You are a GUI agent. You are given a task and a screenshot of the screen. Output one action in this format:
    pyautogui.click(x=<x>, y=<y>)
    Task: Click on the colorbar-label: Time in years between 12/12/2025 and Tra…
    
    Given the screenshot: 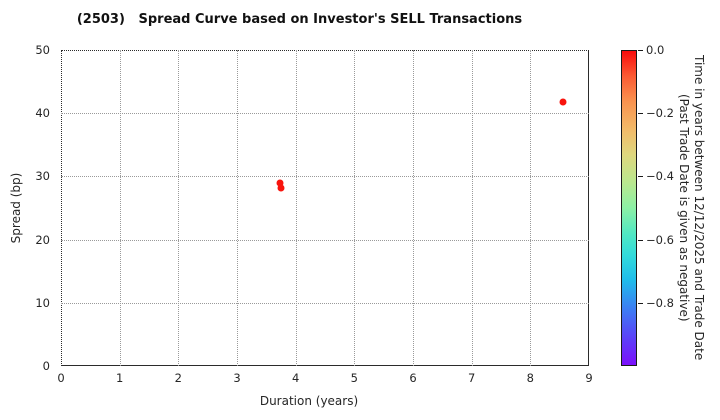 What is the action you would take?
    pyautogui.click(x=691, y=208)
    